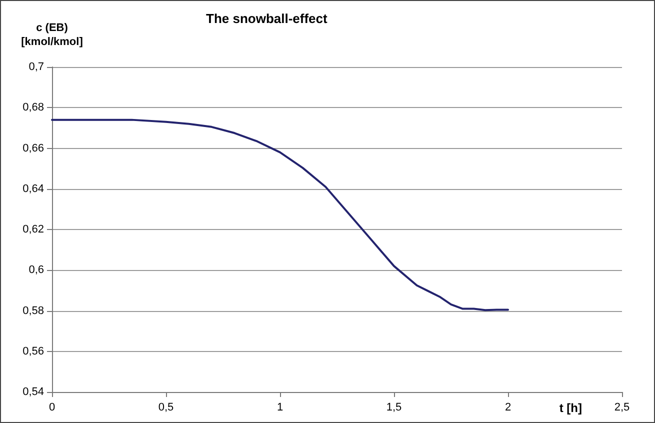  I want to click on x-tick-label: 1,5, so click(394, 408).